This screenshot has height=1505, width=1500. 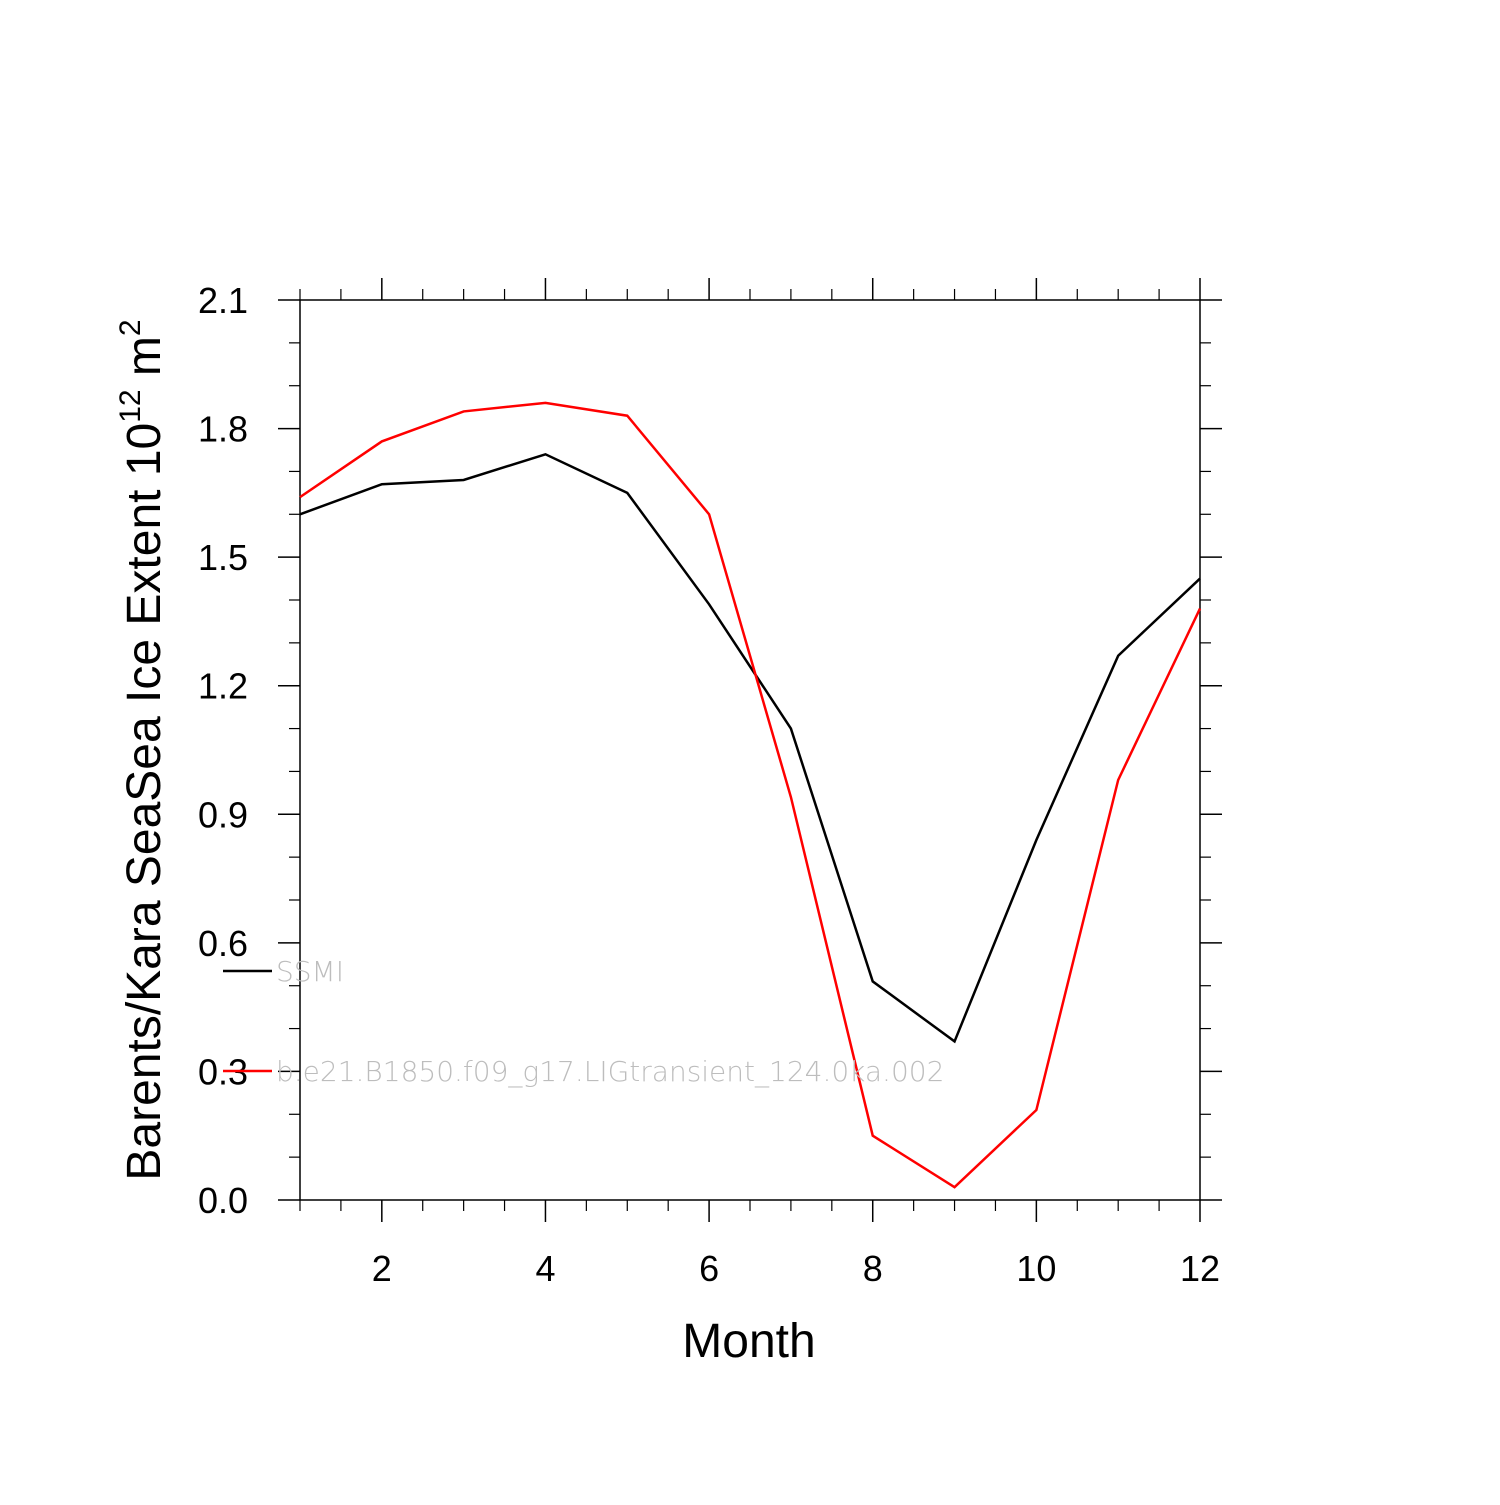 What do you see at coordinates (748, 1341) in the screenshot?
I see `x-axis-title: Month` at bounding box center [748, 1341].